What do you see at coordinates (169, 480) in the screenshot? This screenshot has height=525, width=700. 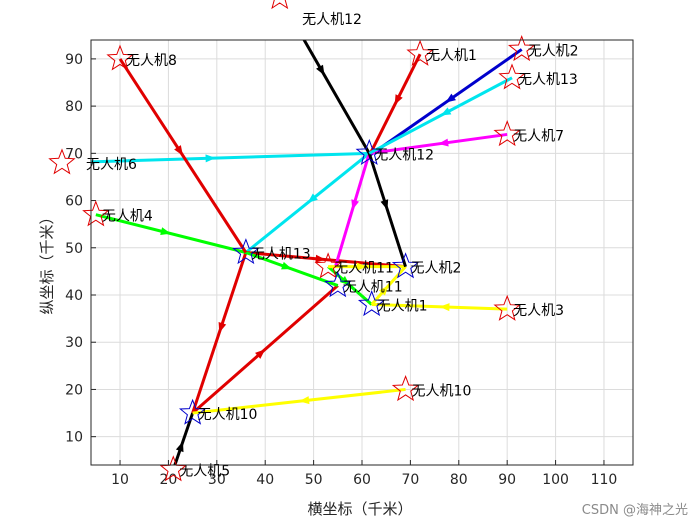 I see `x-tick-label: 20` at bounding box center [169, 480].